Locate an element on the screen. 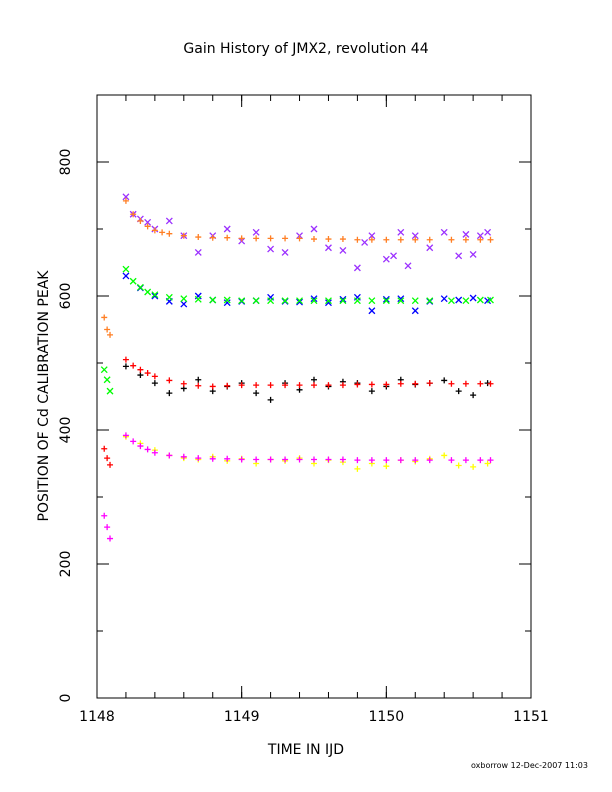 The image size is (612, 792). x-tick-label: 1148 is located at coordinates (97, 717).